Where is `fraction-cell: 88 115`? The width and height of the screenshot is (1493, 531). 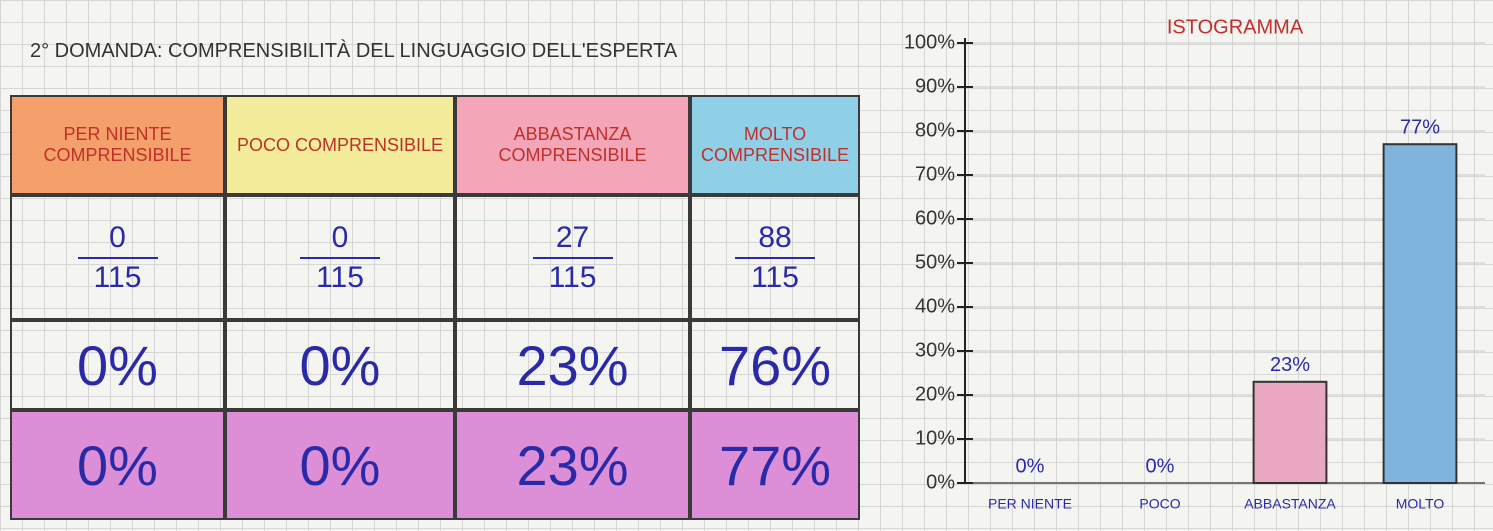
fraction-cell: 88 115 is located at coordinates (775, 257).